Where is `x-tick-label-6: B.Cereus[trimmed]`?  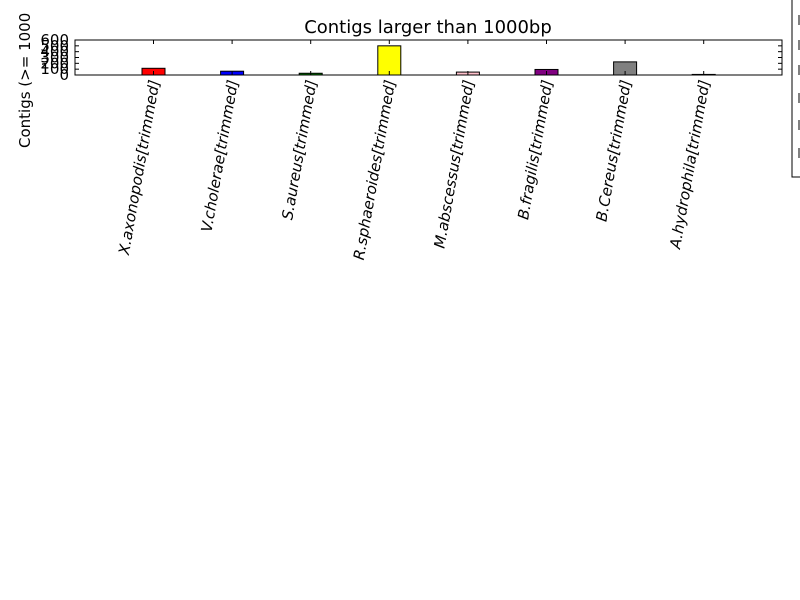 x-tick-label-6: B.Cereus[trimmed] is located at coordinates (613, 150).